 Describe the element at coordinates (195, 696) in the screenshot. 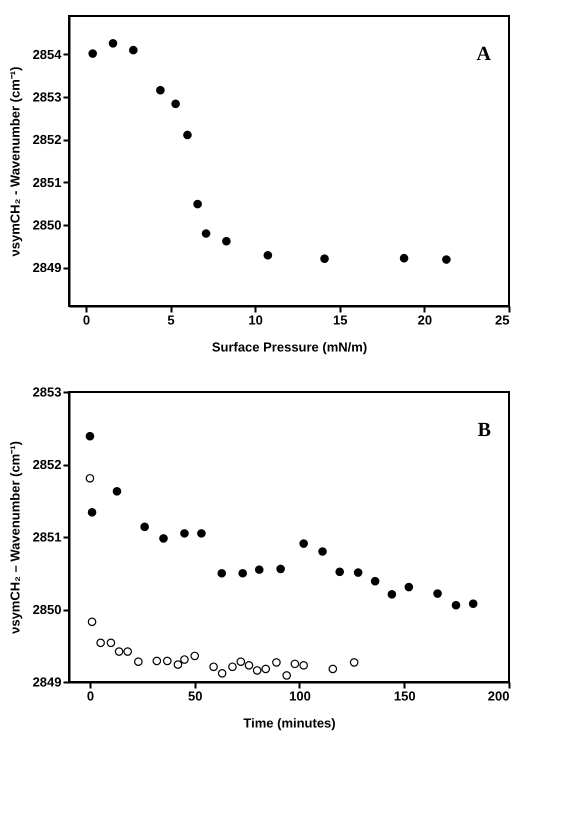

I see `x-tick-label: 50` at that location.